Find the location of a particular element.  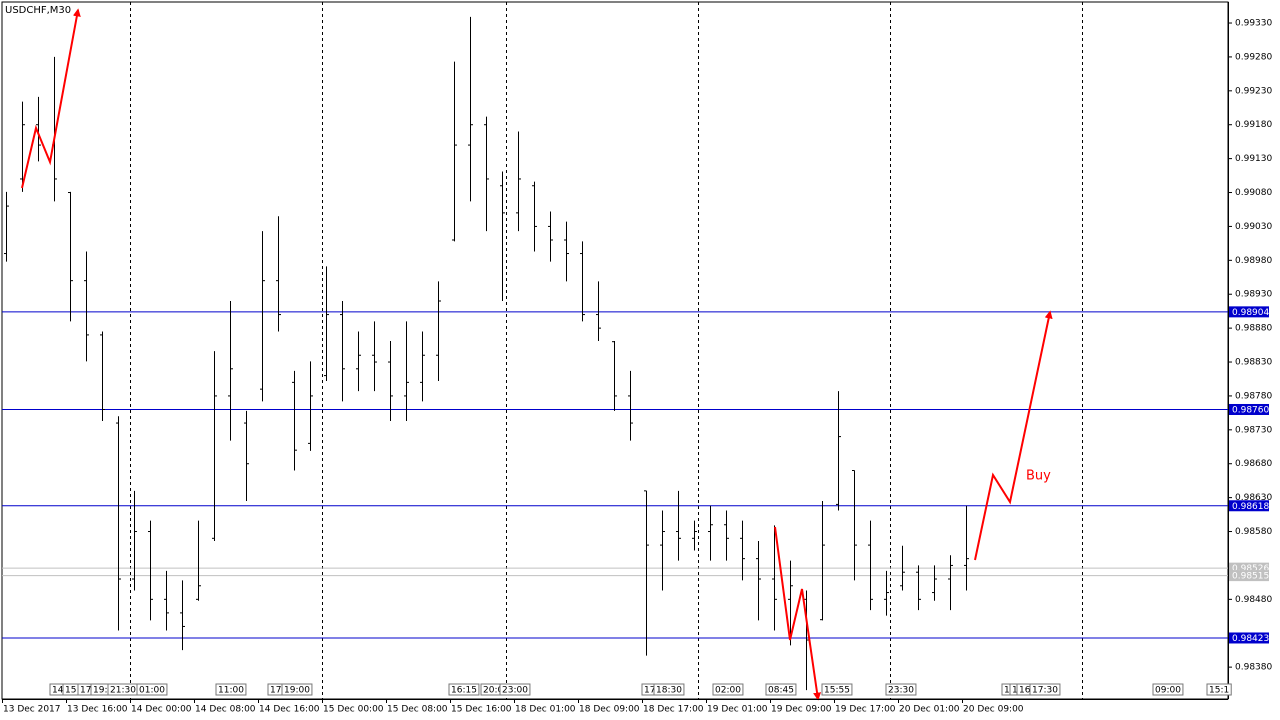

time-tag: 15:1 is located at coordinates (1219, 689).